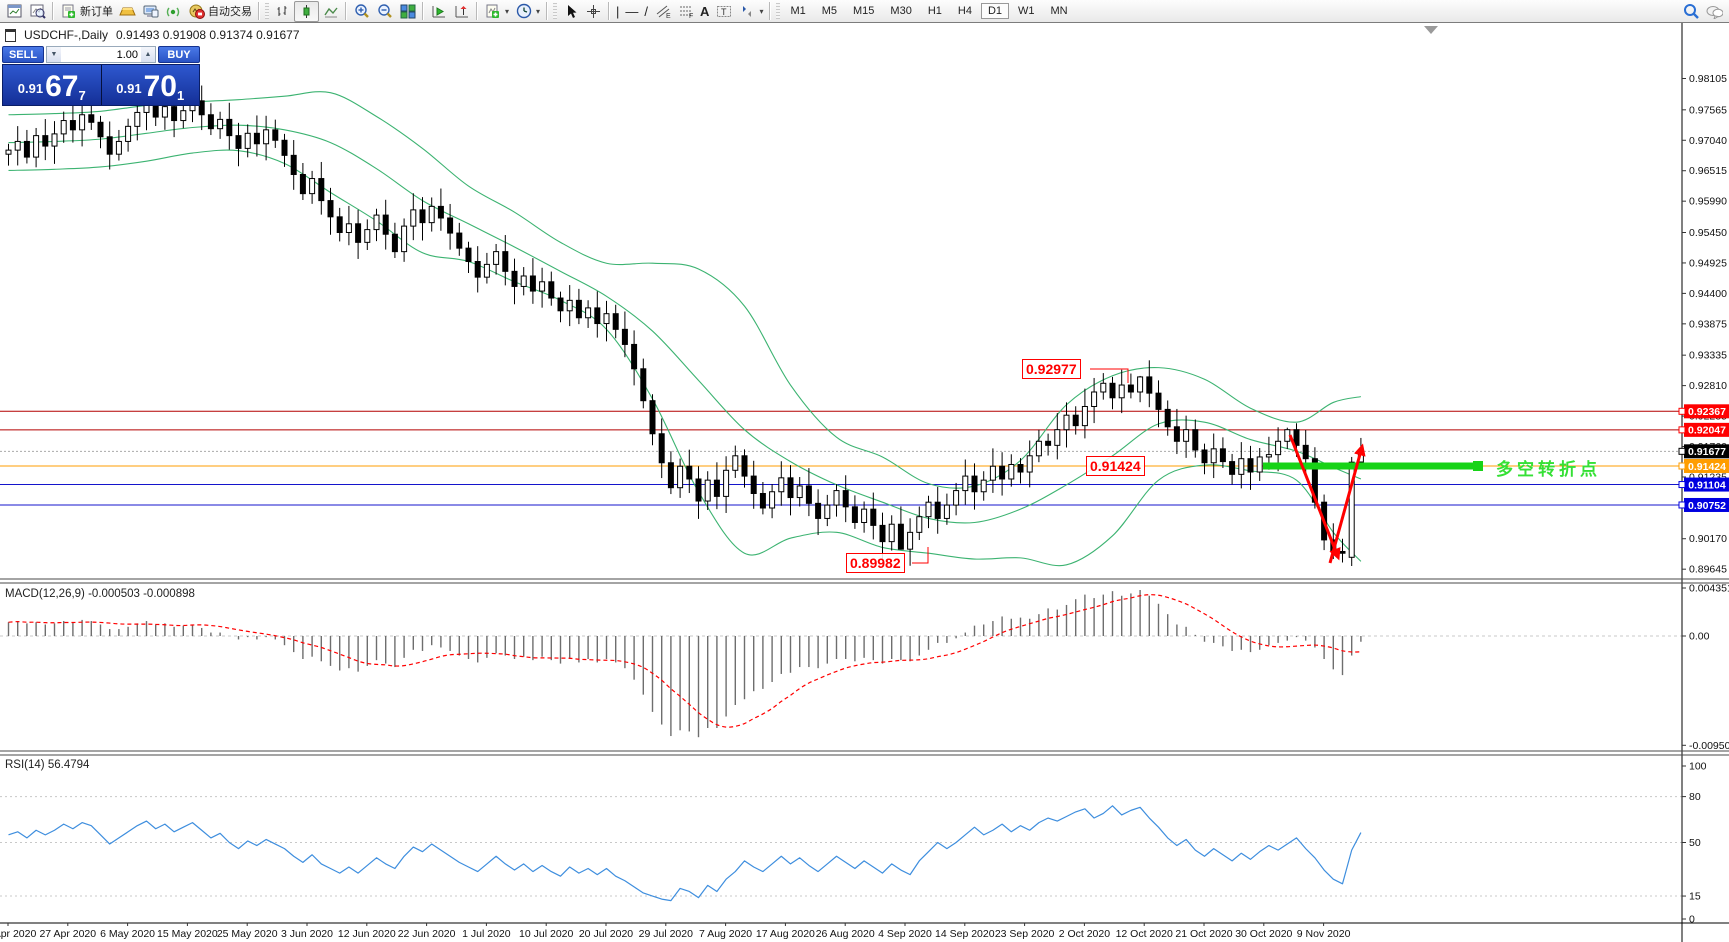 Image resolution: width=1729 pixels, height=942 pixels. I want to click on date-tick-label: 26 Aug 2020, so click(845, 934).